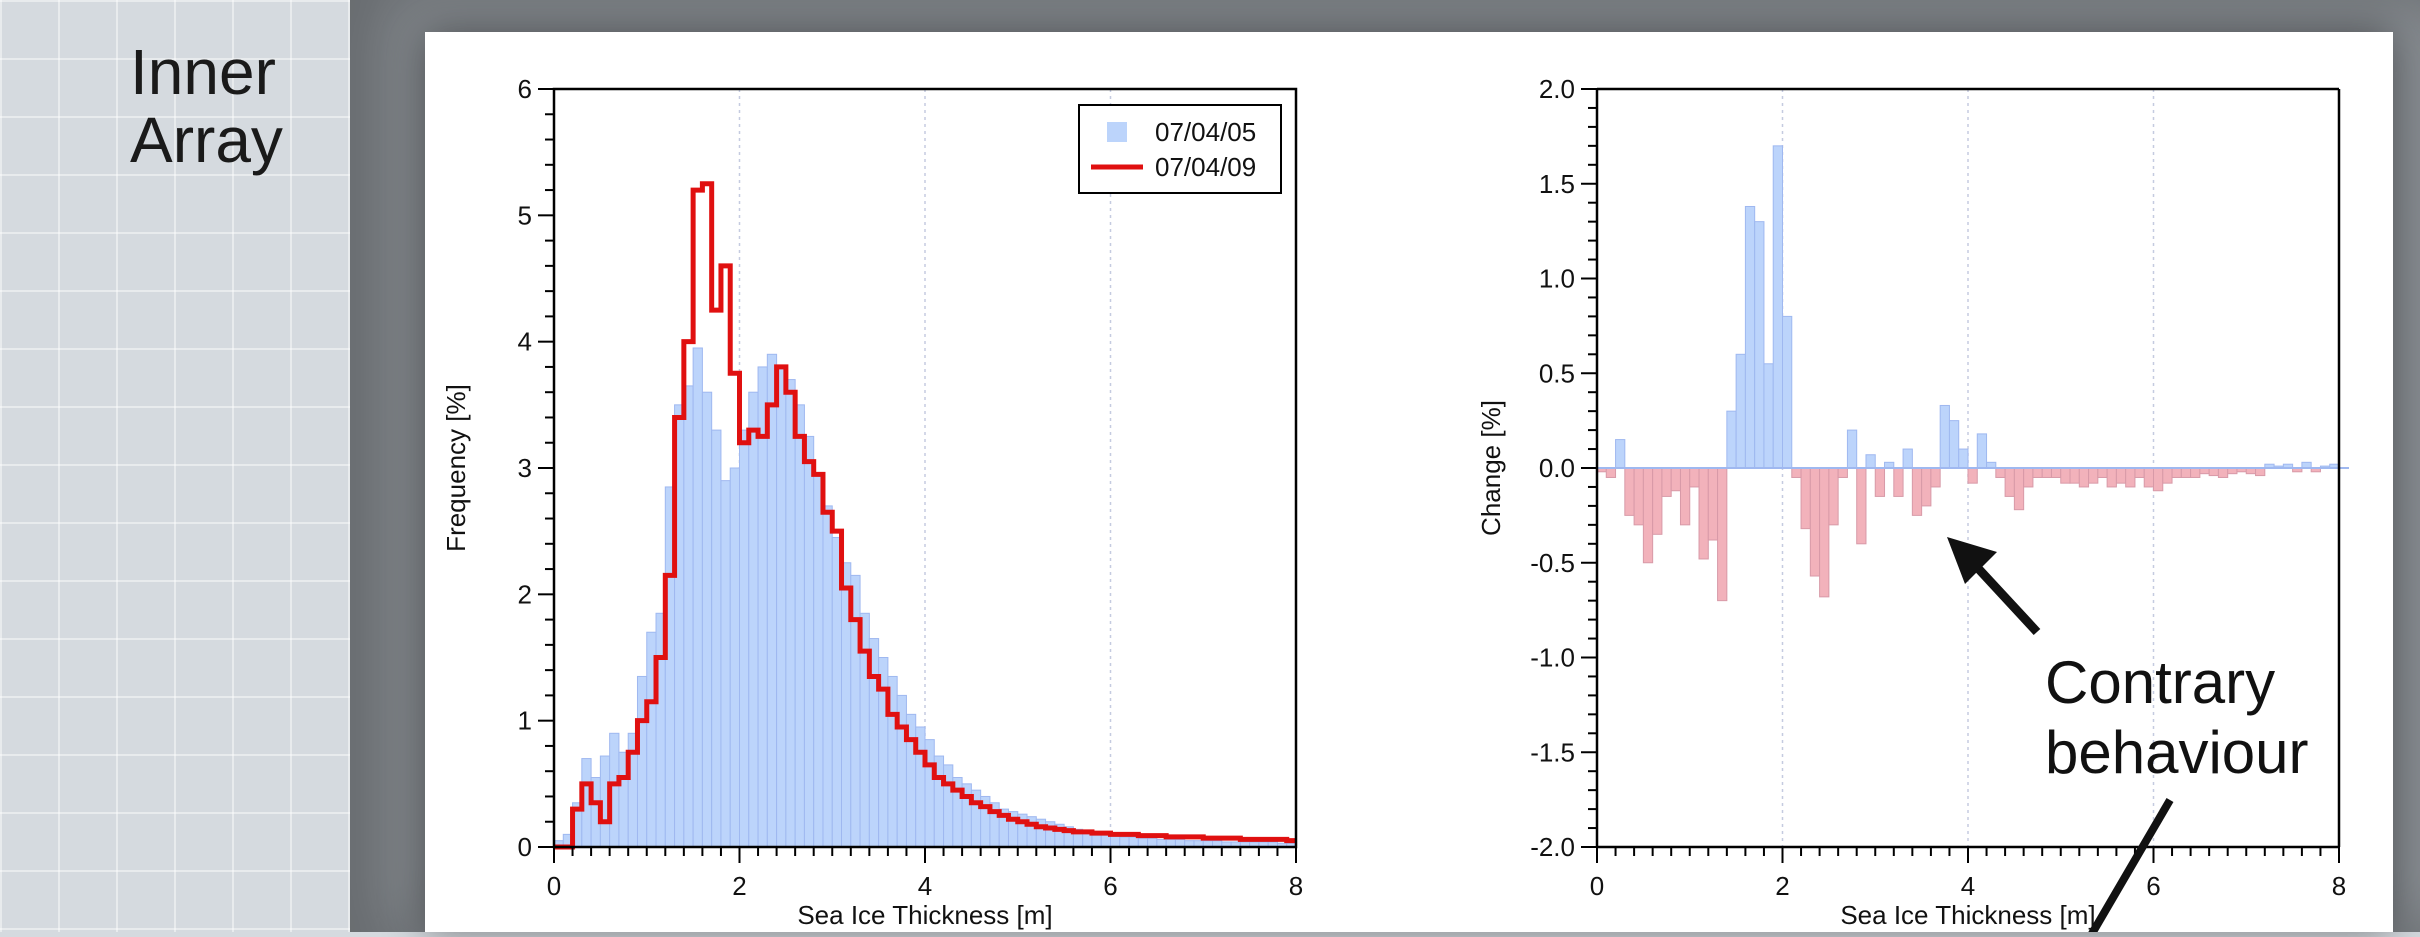 The width and height of the screenshot is (2420, 937). What do you see at coordinates (1552, 752) in the screenshot?
I see `change-y-tick-label: -1.5` at bounding box center [1552, 752].